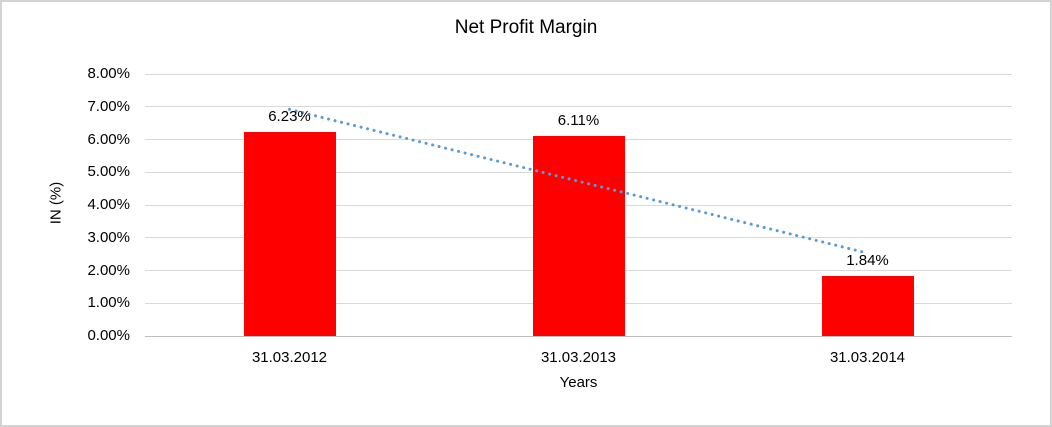  What do you see at coordinates (578, 120) in the screenshot?
I see `data-label: 6.11%` at bounding box center [578, 120].